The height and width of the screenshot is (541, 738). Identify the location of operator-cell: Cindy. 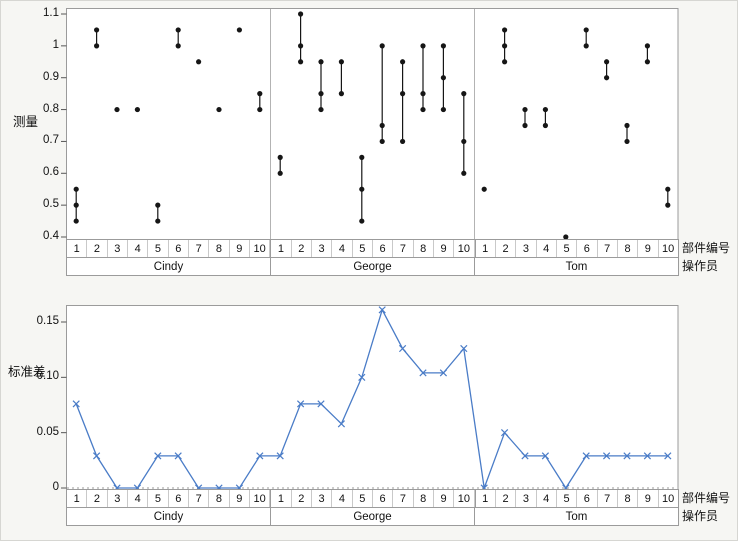
(168, 266).